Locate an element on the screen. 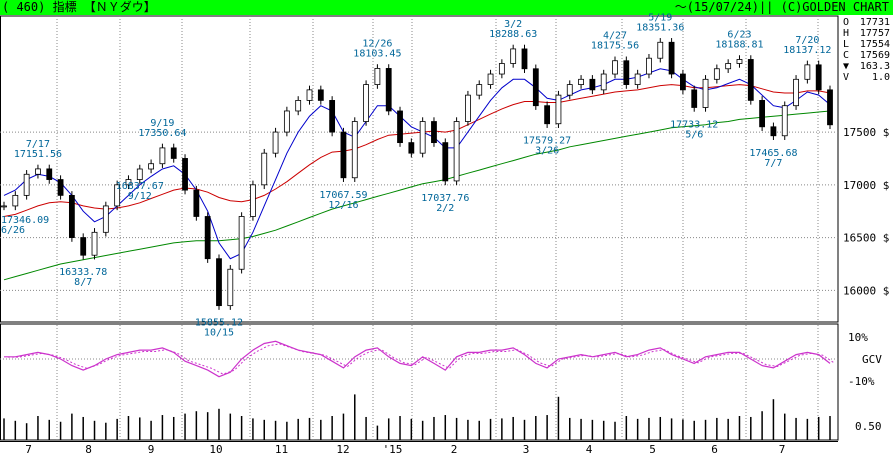 The height and width of the screenshot is (457, 893). month-label: 3 is located at coordinates (526, 449).